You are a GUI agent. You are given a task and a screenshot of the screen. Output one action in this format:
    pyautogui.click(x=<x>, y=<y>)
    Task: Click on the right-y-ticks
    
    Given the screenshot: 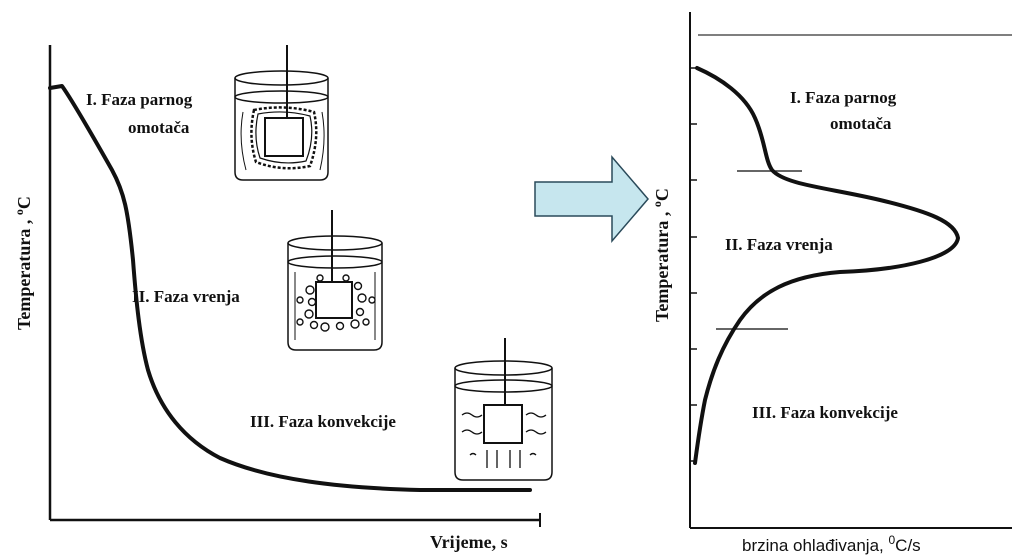 What is the action you would take?
    pyautogui.click(x=693, y=264)
    